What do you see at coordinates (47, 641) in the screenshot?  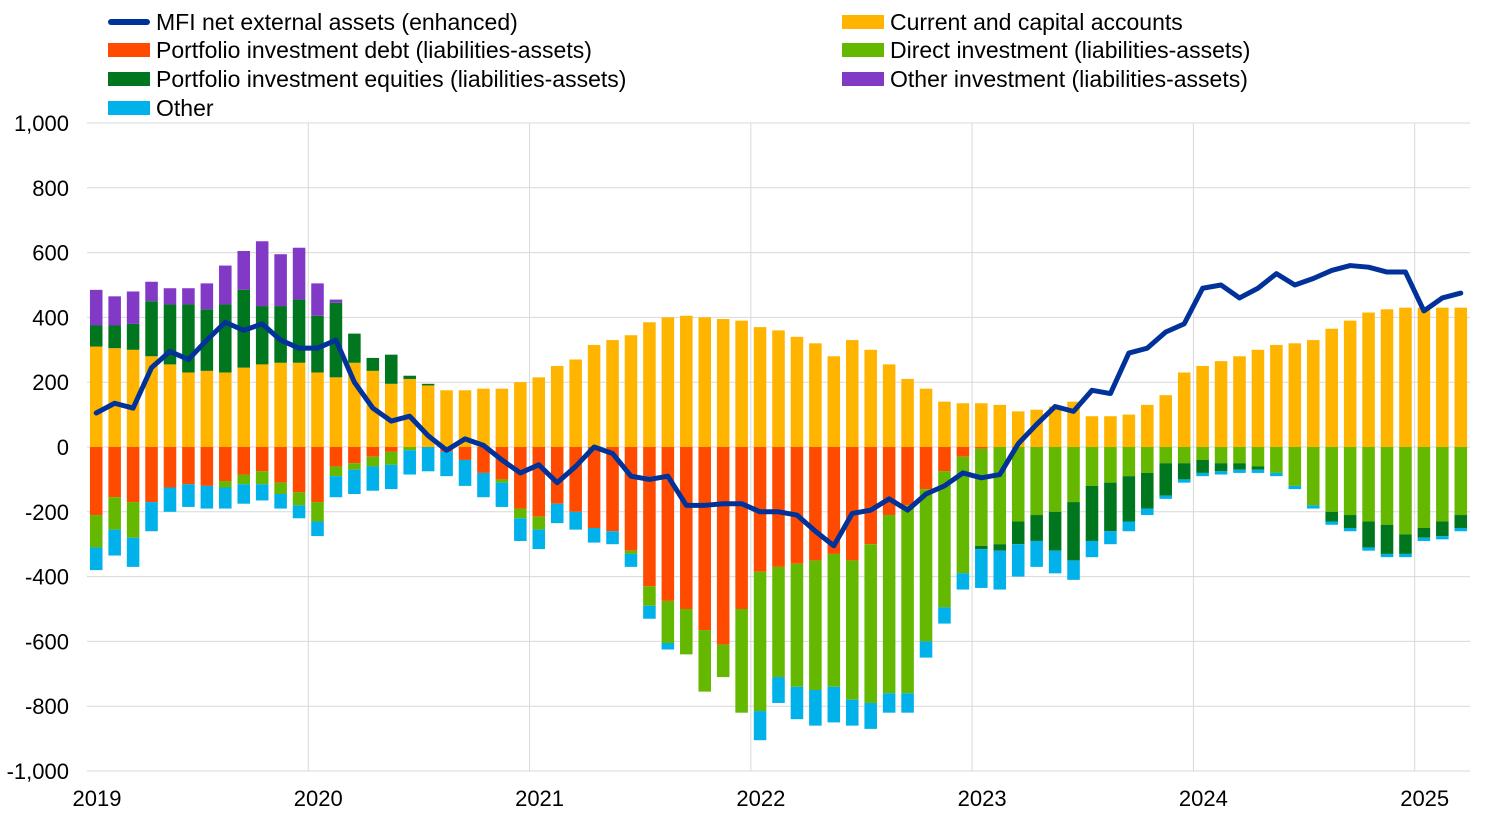 I see `y-tick-label: -600` at bounding box center [47, 641].